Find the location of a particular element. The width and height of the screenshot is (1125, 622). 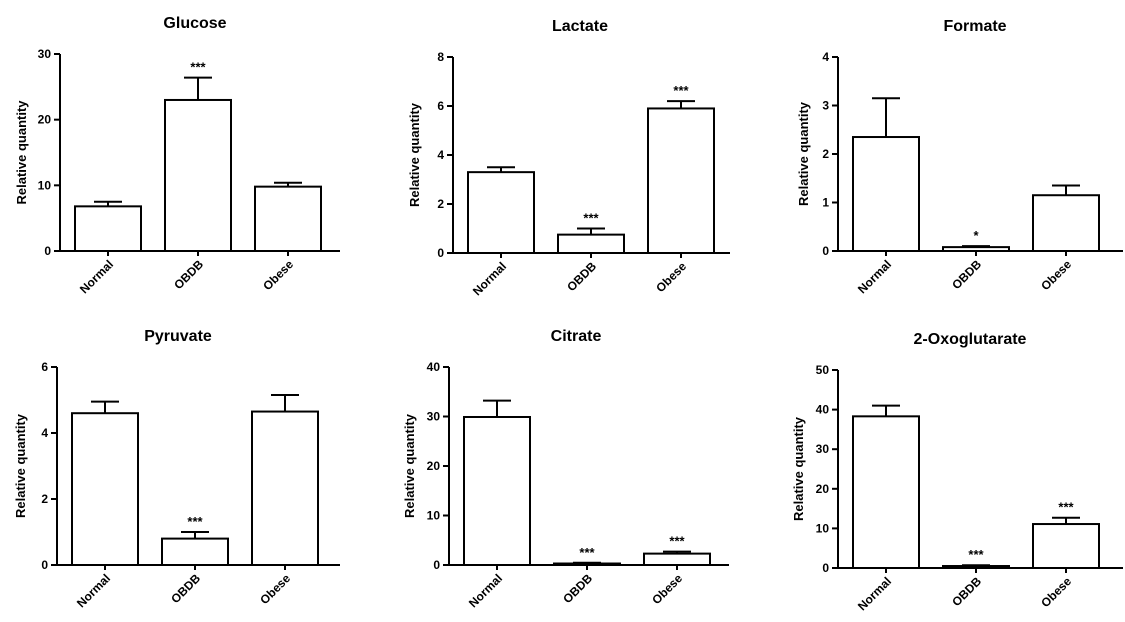

y-tick-label: 1 is located at coordinates (825, 203).